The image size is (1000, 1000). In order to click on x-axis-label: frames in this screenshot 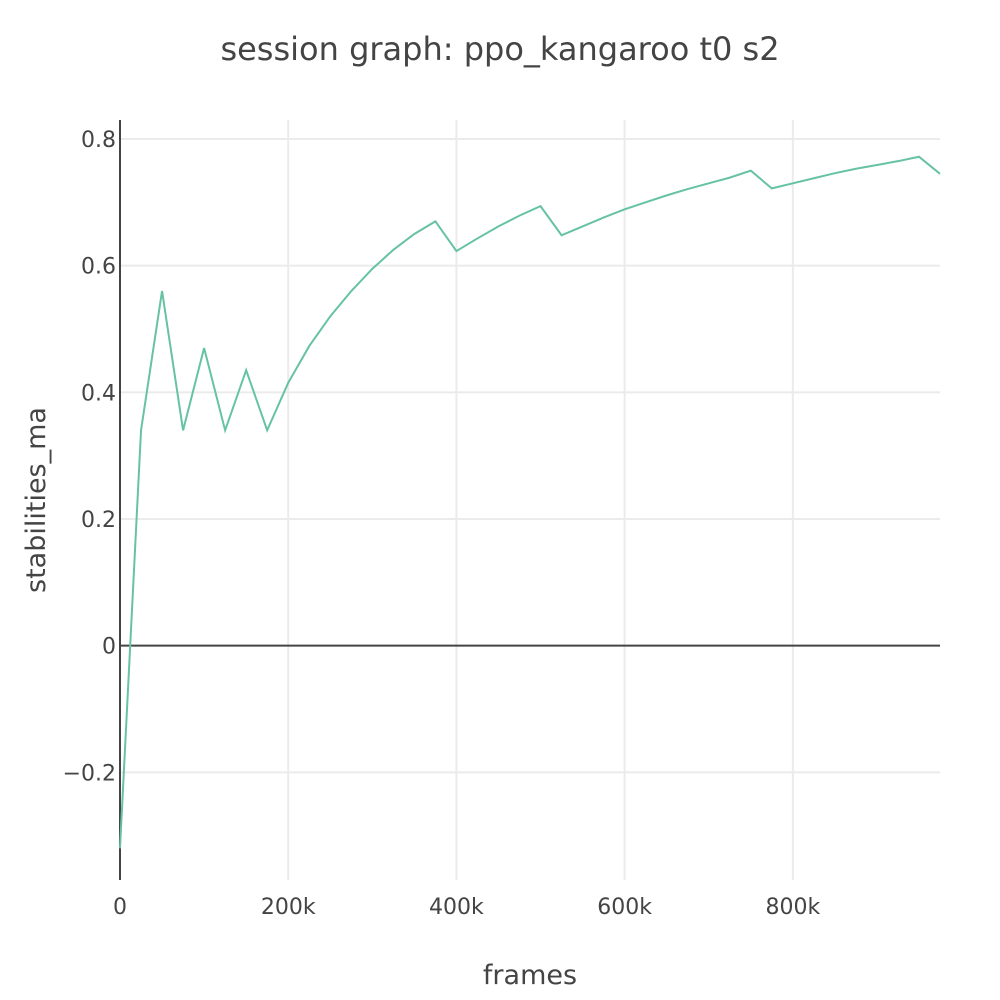, I will do `click(530, 975)`.